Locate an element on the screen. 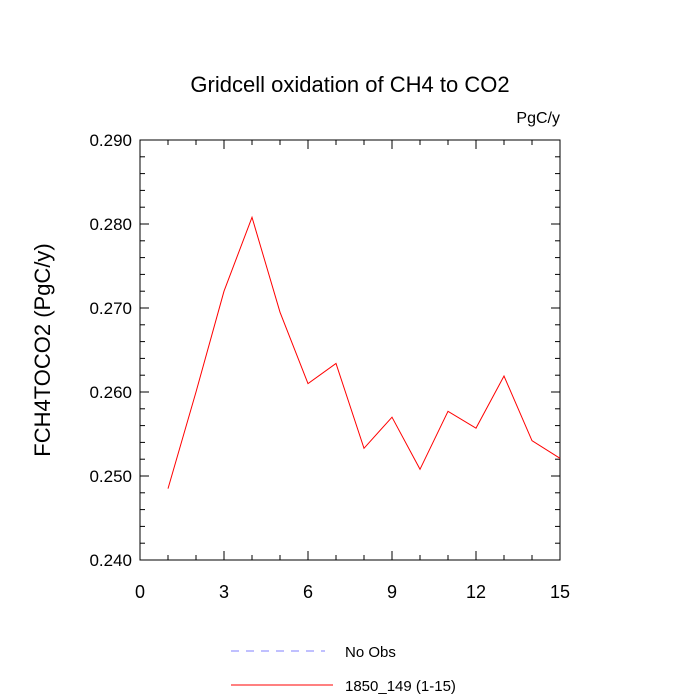  y-tick-label: 0.280 is located at coordinates (110, 224).